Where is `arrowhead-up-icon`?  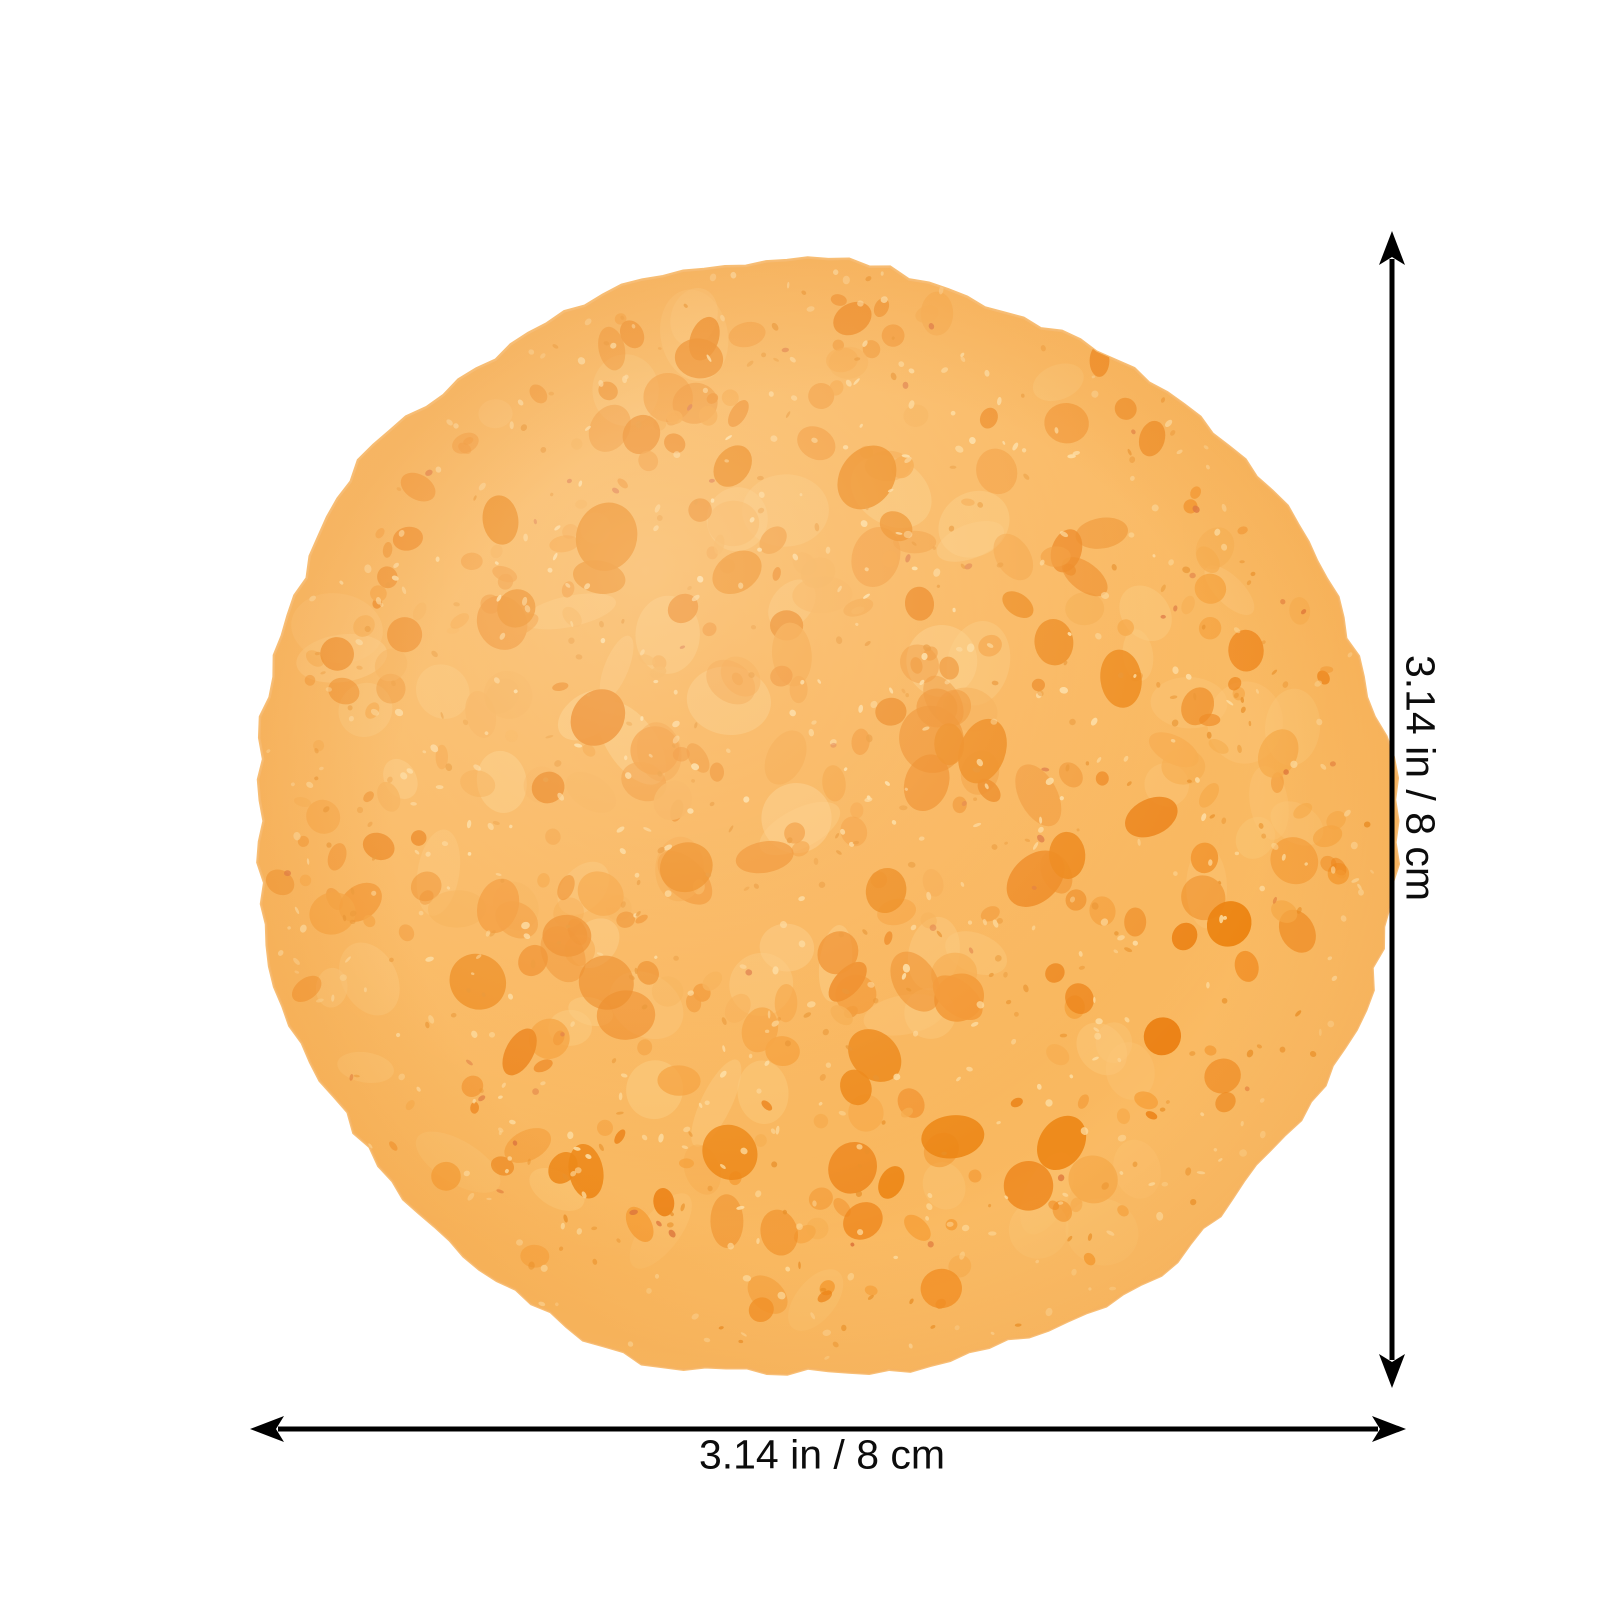
arrowhead-up-icon is located at coordinates (1392, 248).